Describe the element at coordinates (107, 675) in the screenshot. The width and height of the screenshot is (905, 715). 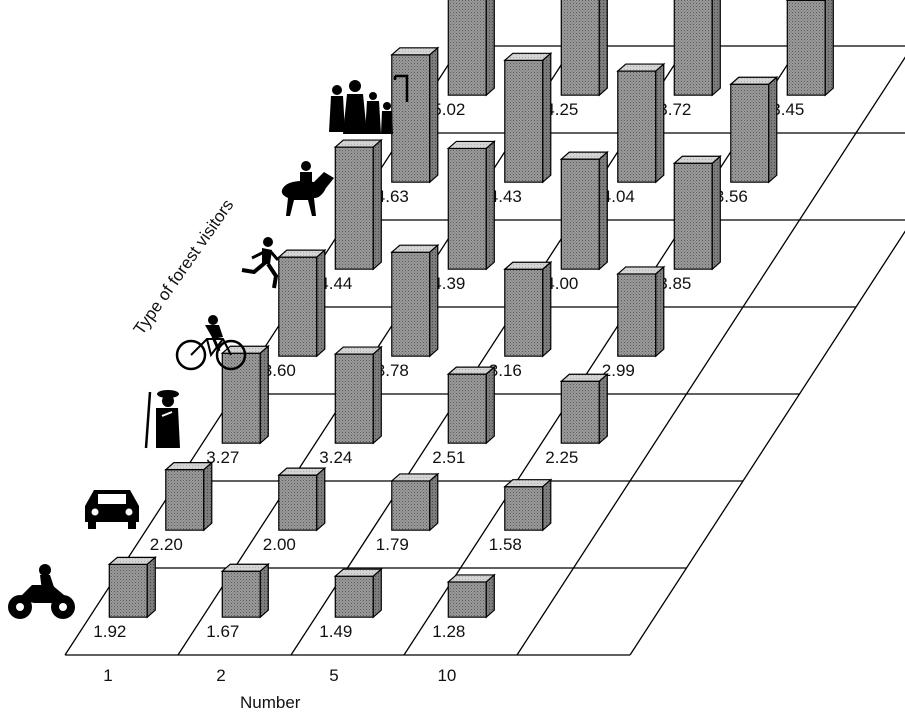
I see `x-tick-label: 1` at that location.